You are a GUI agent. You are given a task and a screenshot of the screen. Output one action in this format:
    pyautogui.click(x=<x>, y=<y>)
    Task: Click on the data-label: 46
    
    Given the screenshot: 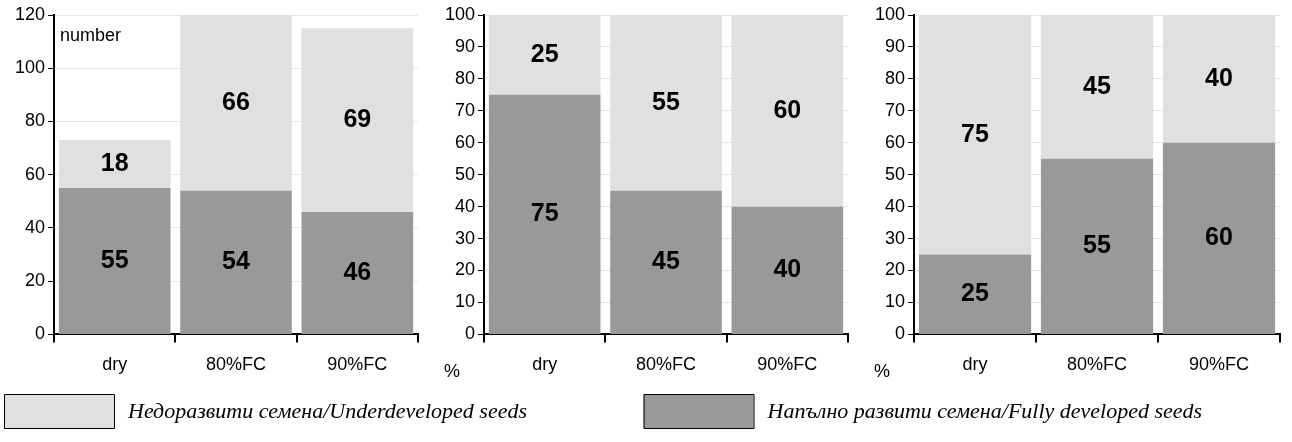 What is the action you would take?
    pyautogui.click(x=357, y=270)
    